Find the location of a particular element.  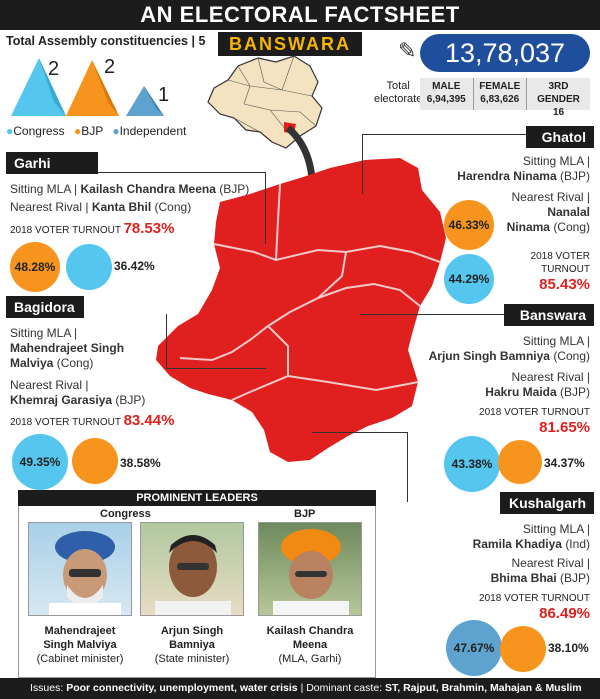

kushalgarh-rival: Nearest Rival | Bhima Bhai (BJP) is located at coordinates (540, 570).